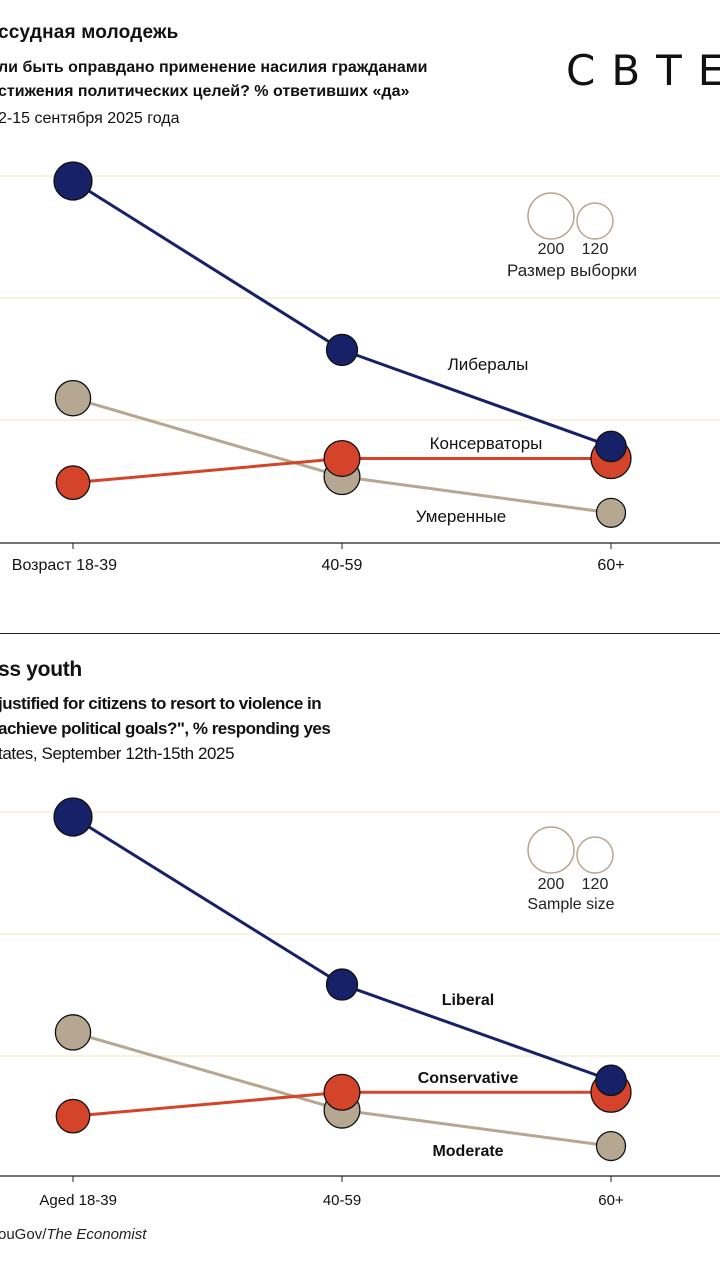 Image resolution: width=720 pixels, height=1280 pixels. Describe the element at coordinates (468, 1000) in the screenshot. I see `series-label: Liberal` at that location.